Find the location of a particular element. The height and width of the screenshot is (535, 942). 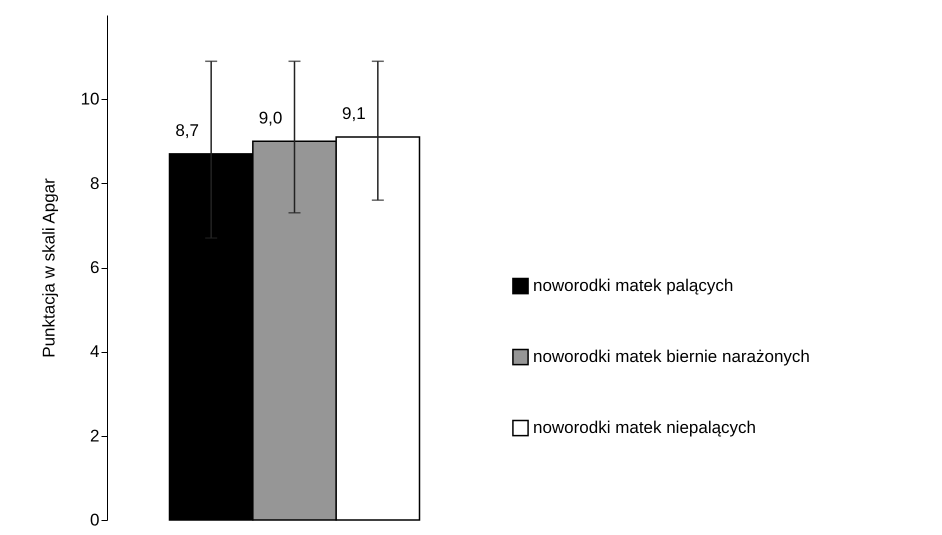

legend-label: noworodki matek biernie narażonych is located at coordinates (671, 356).